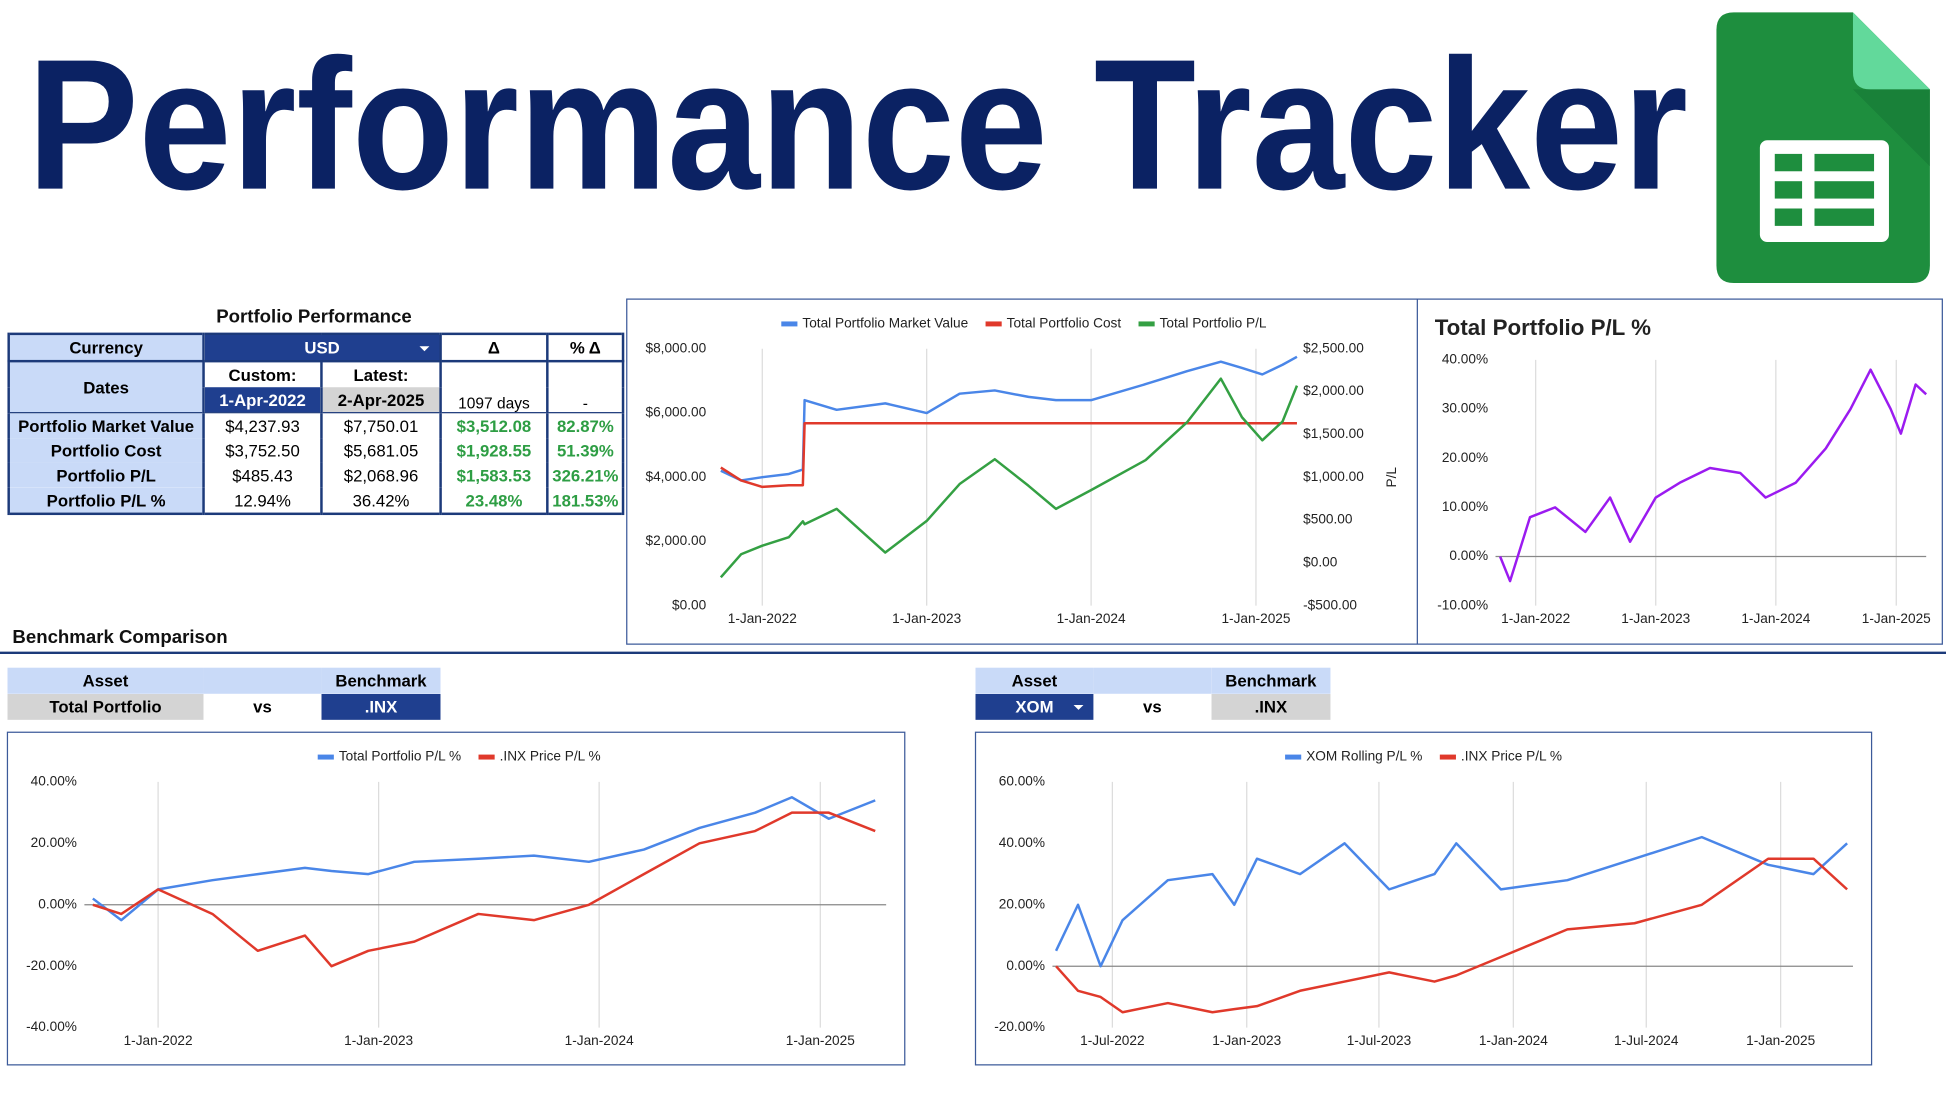  Describe the element at coordinates (381, 374) in the screenshot. I see `cell: Latest:` at that location.